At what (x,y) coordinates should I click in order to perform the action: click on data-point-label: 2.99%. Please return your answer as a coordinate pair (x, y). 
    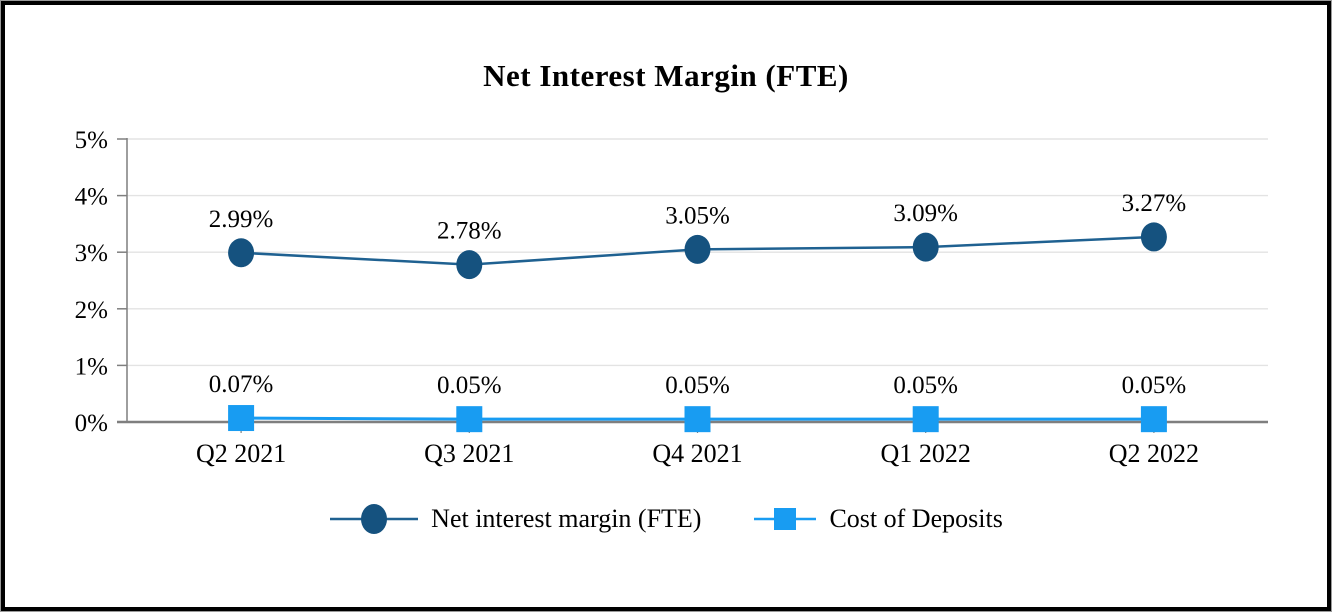
    Looking at the image, I should click on (241, 219).